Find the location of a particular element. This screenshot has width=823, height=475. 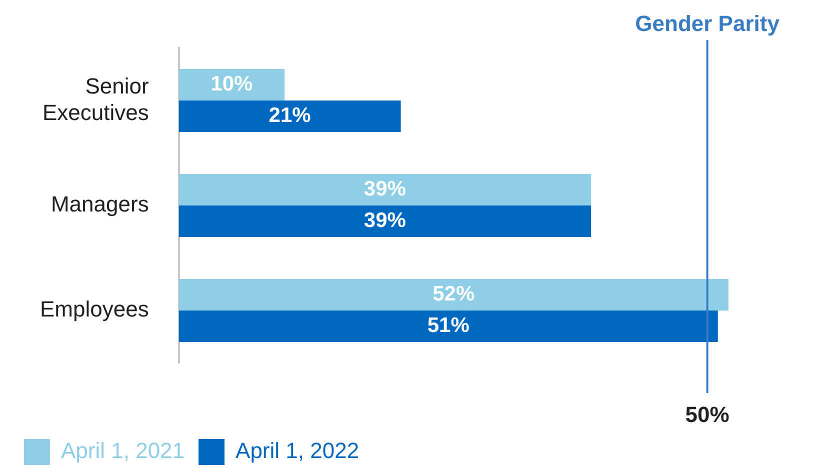

y-tick-label: Employees is located at coordinates (94, 309).